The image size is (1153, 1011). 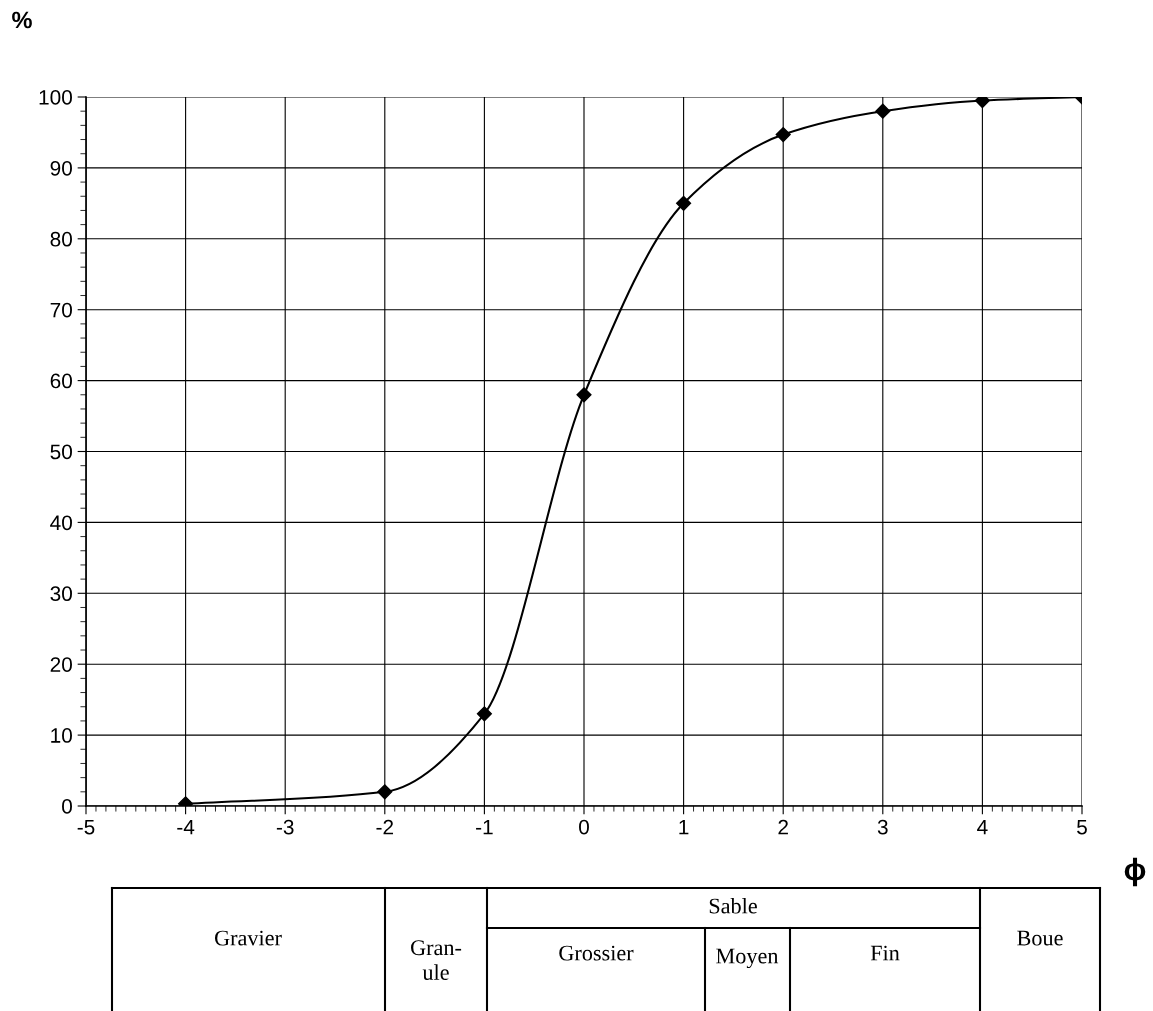 What do you see at coordinates (385, 827) in the screenshot?
I see `x-tick-label: -2` at bounding box center [385, 827].